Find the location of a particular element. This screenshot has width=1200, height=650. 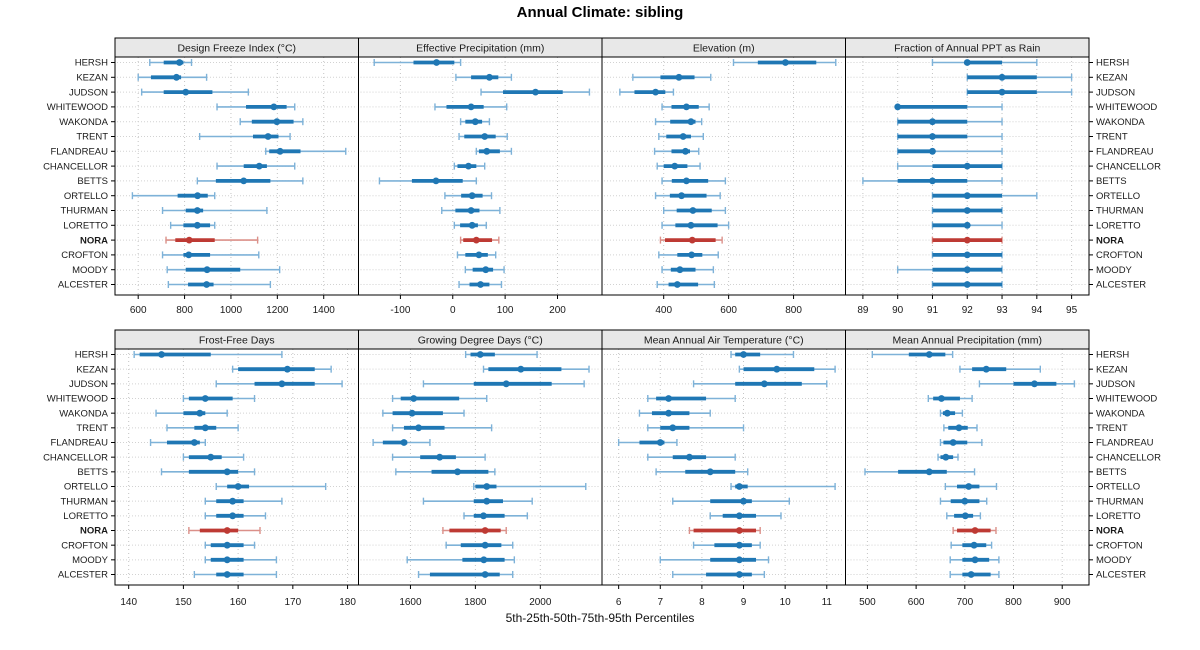

panel-frost-free-days: 140 150 160 170 180 Frost-Free Days is located at coordinates (236, 468).